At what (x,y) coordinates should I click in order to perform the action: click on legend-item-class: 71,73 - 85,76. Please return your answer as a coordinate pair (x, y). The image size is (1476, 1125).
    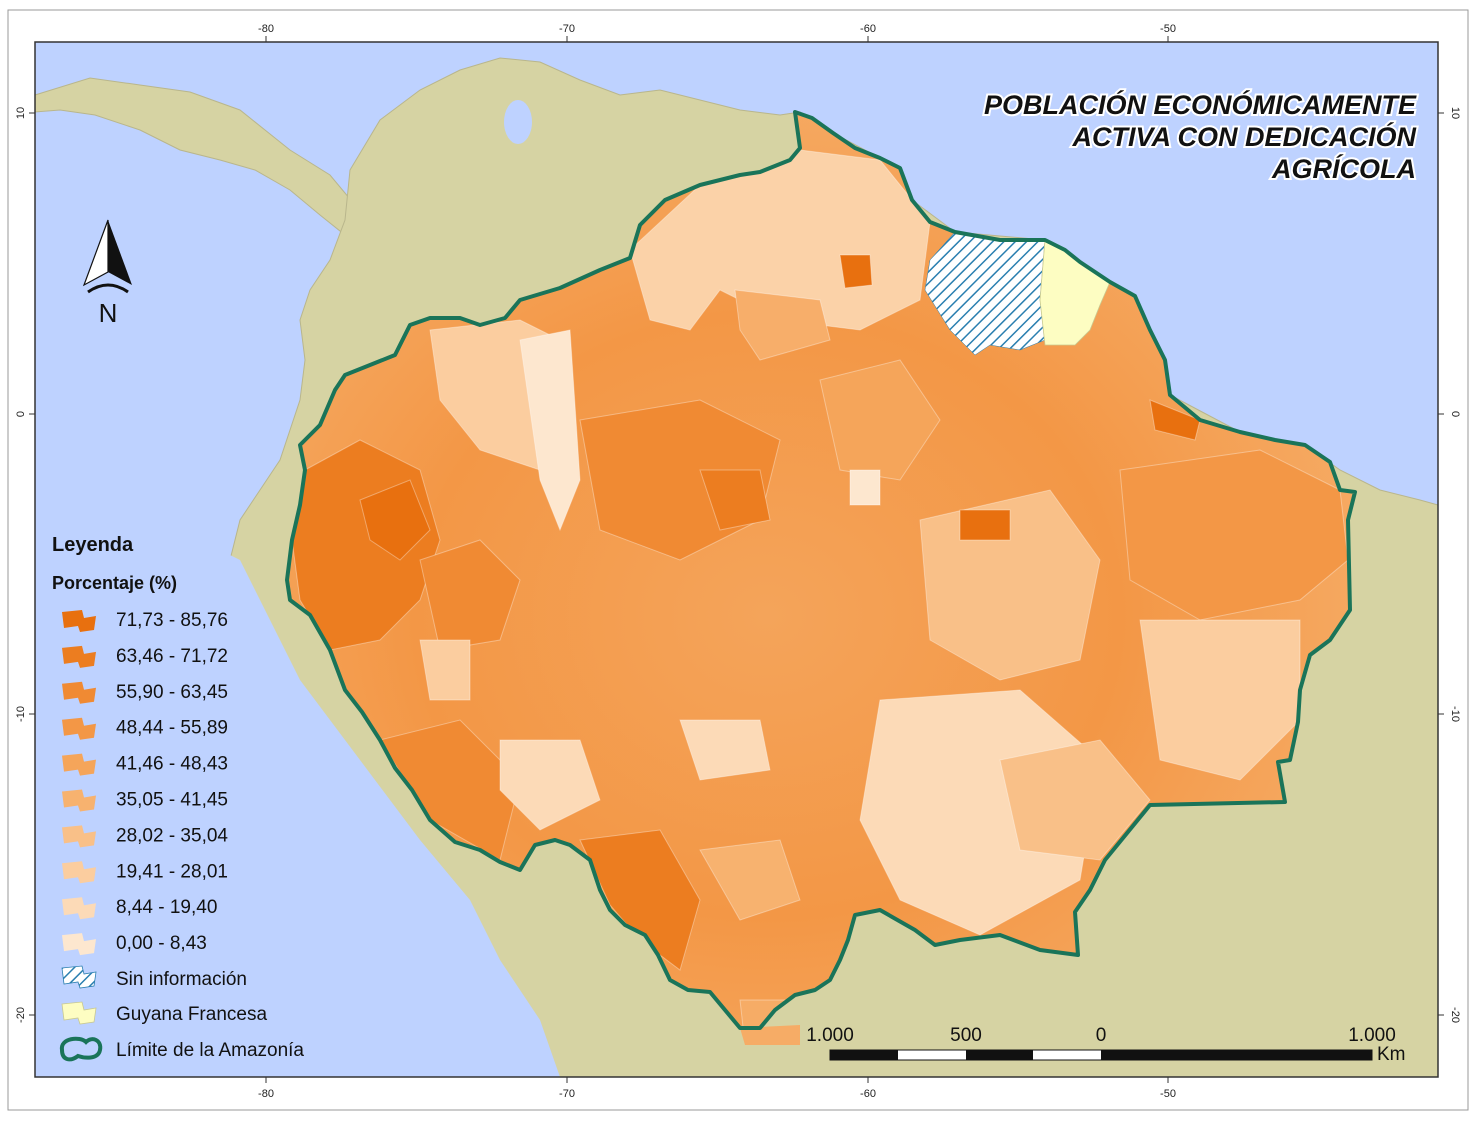
    Looking at the image, I should click on (145, 621).